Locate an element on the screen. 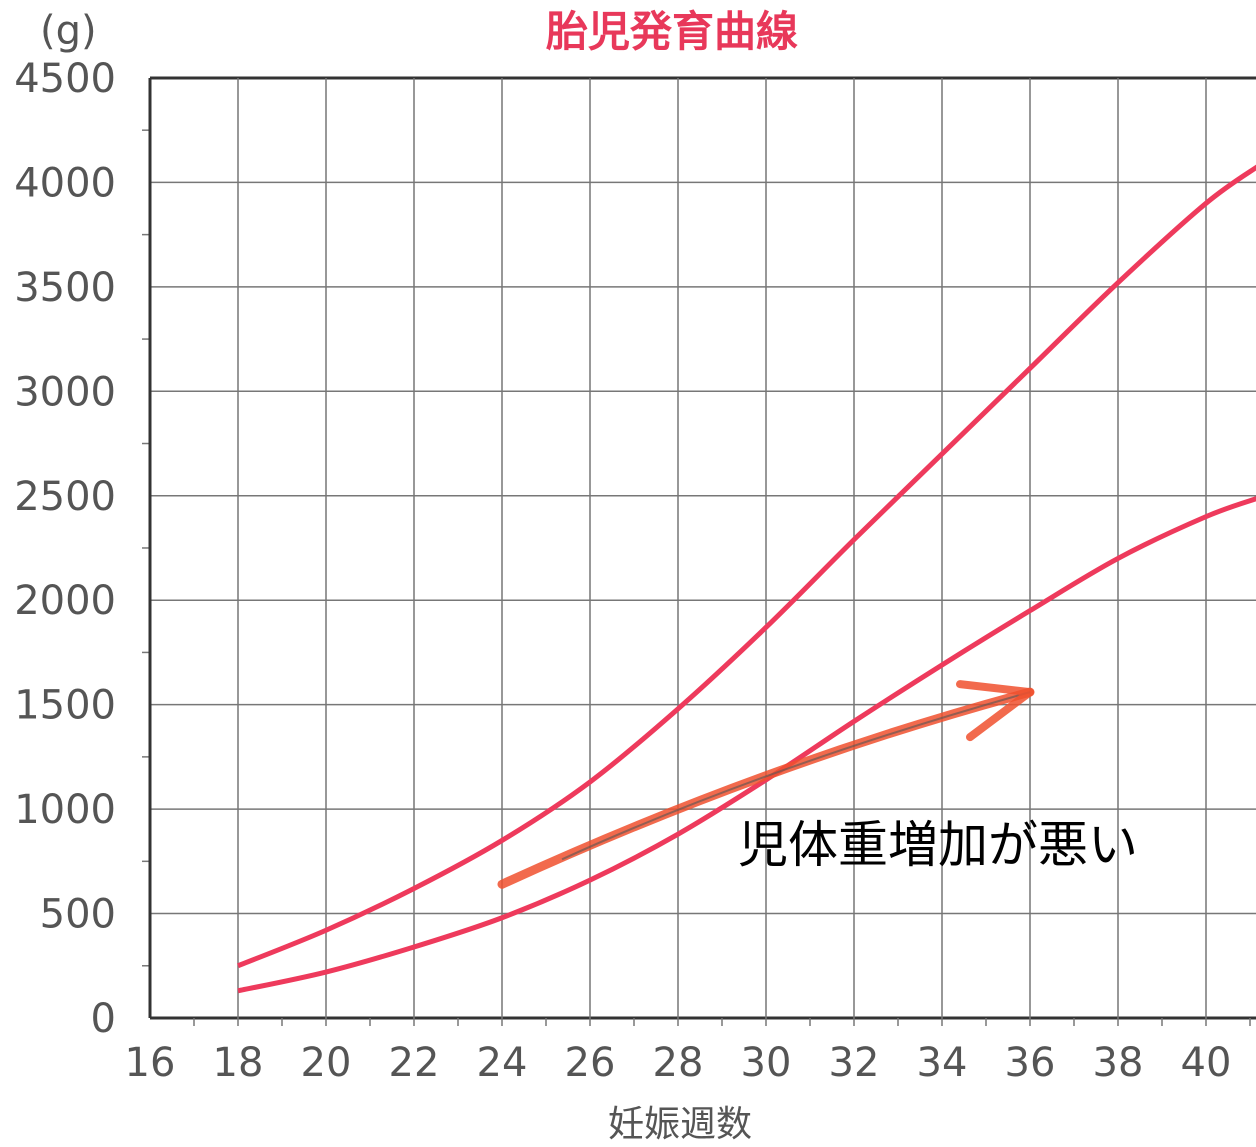 The height and width of the screenshot is (1147, 1256). annotation-arrow is located at coordinates (766, 784).